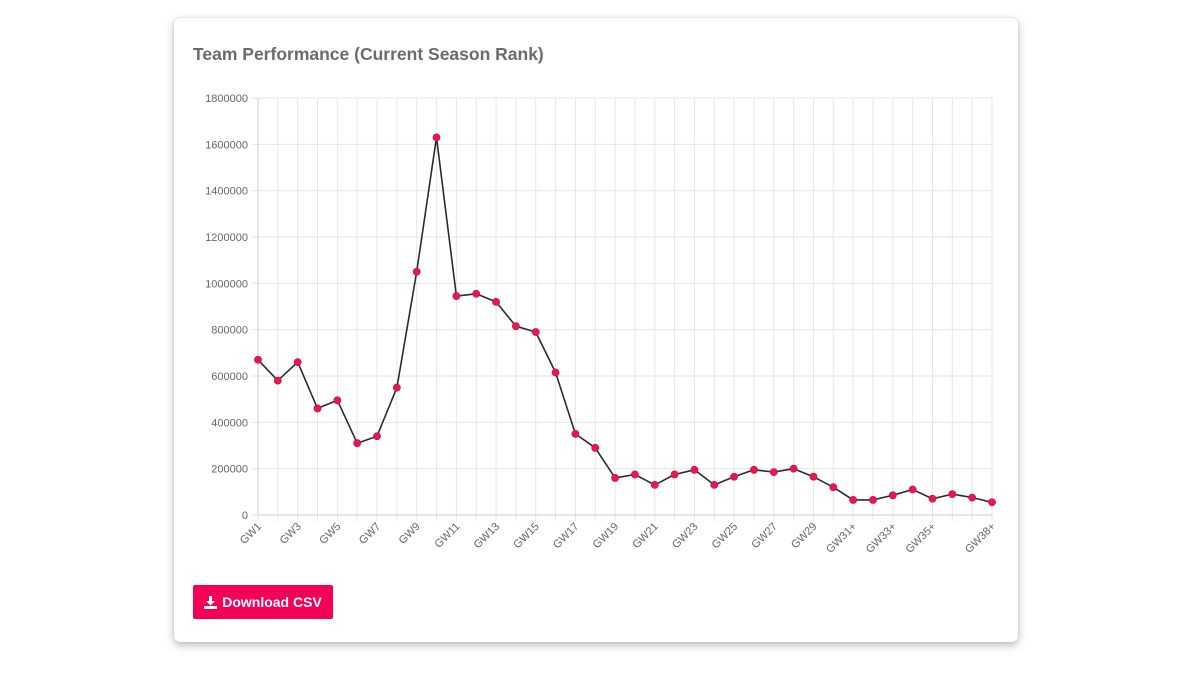 The width and height of the screenshot is (1200, 675). What do you see at coordinates (764, 536) in the screenshot?
I see `x-tick-label: GW27` at bounding box center [764, 536].